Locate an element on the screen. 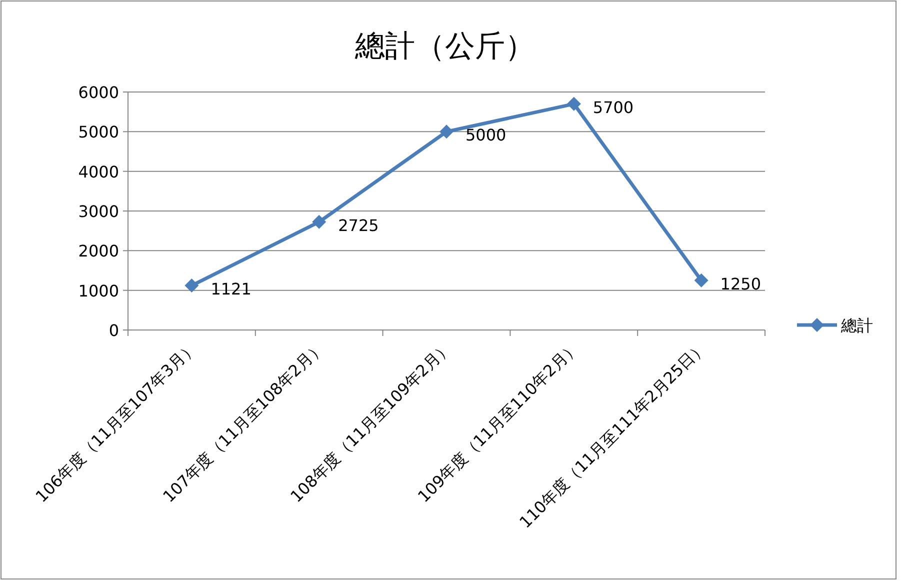  data-label: 1250 is located at coordinates (741, 284).